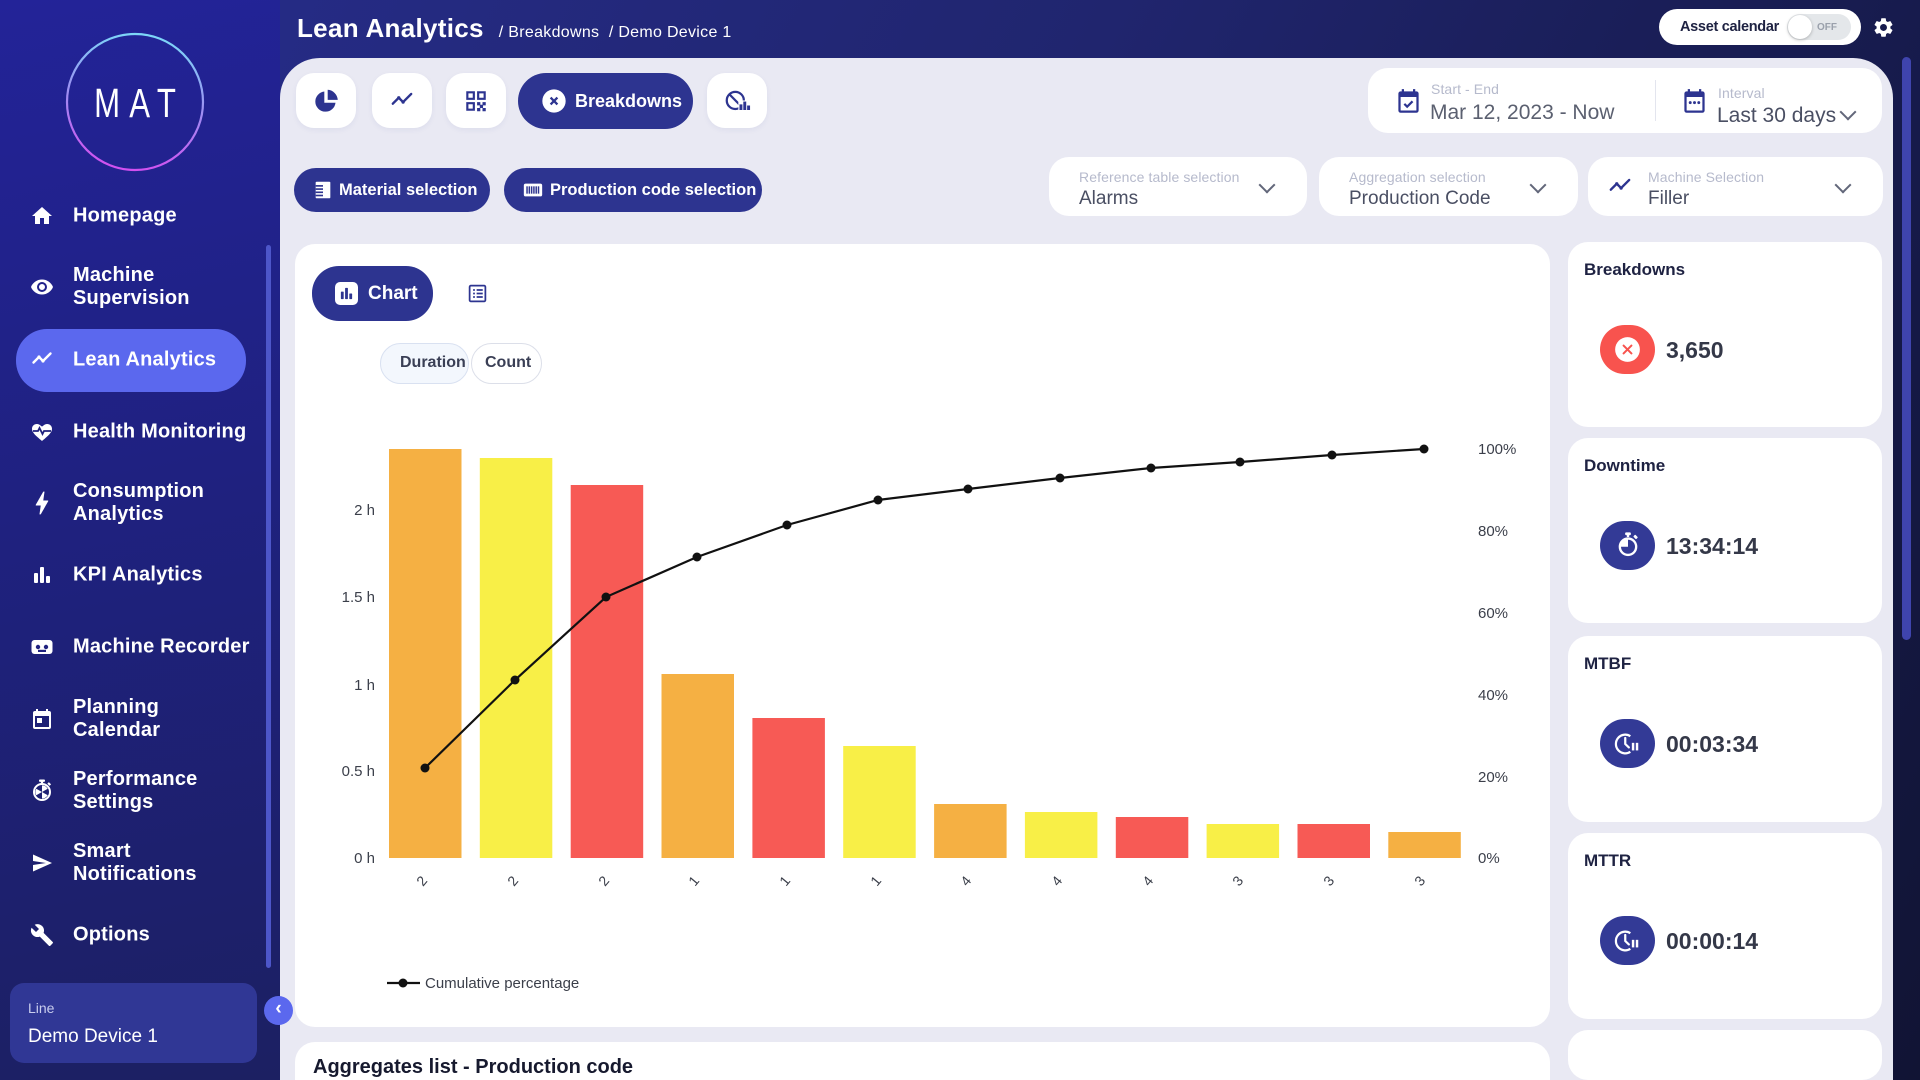  Describe the element at coordinates (364, 685) in the screenshot. I see `svg-text: 1 h` at that location.